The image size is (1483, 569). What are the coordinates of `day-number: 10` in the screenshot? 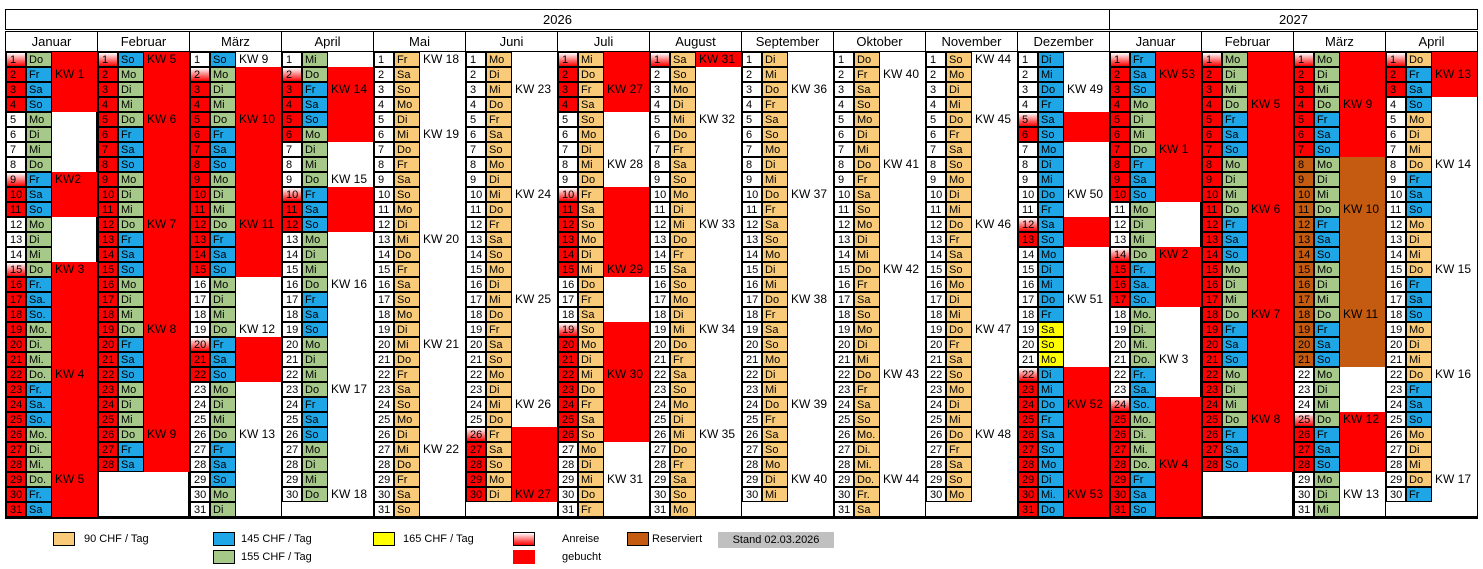 It's located at (660, 194).